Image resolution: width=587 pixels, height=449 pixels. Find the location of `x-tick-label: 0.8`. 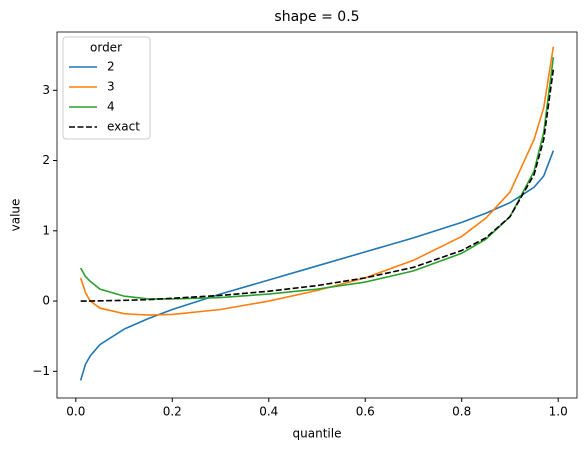

x-tick-label: 0.8 is located at coordinates (461, 412).